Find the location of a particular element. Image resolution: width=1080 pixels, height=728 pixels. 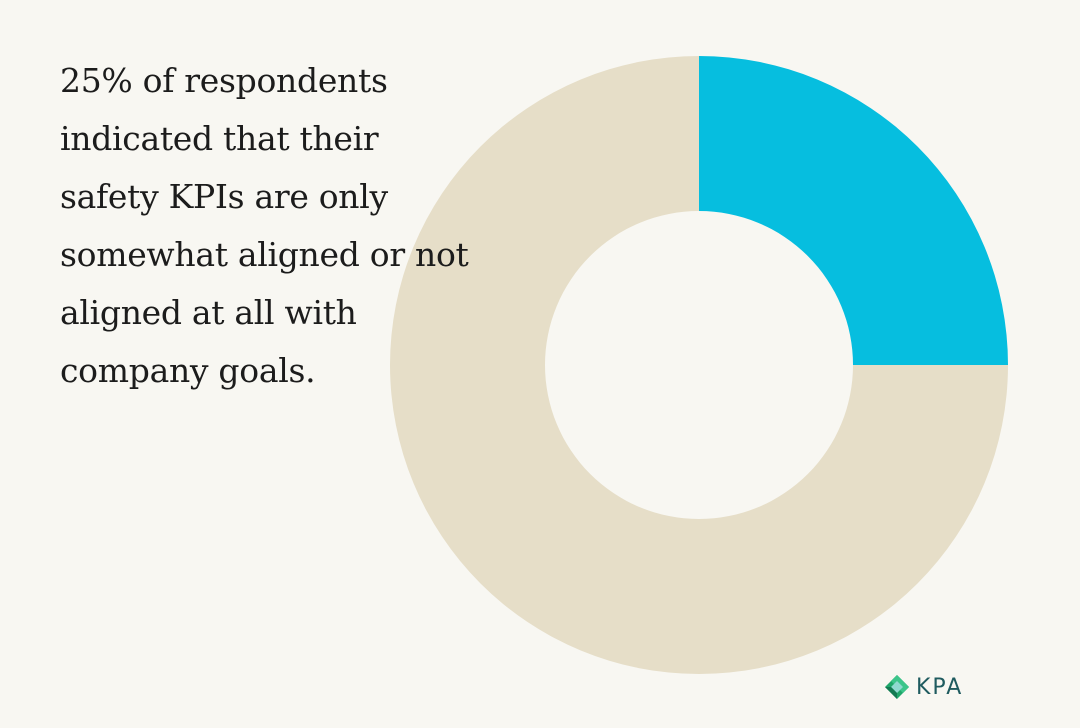

headline-line: indicated that their is located at coordinates (219, 138).